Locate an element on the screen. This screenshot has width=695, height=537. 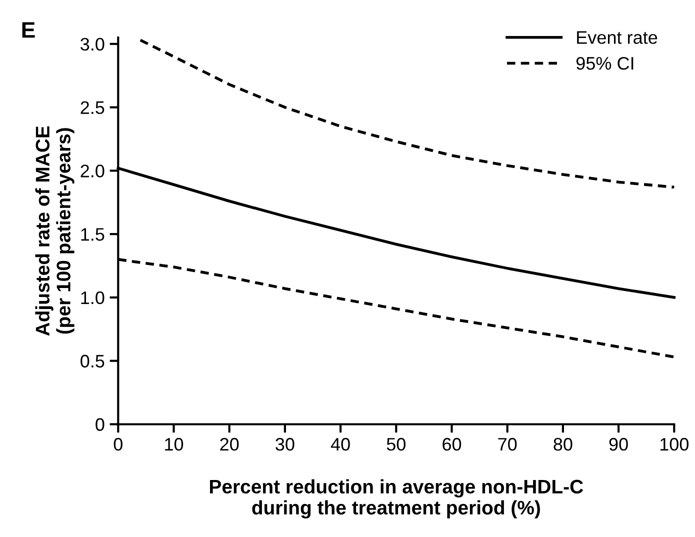
x-tick-label: 90 is located at coordinates (618, 444).